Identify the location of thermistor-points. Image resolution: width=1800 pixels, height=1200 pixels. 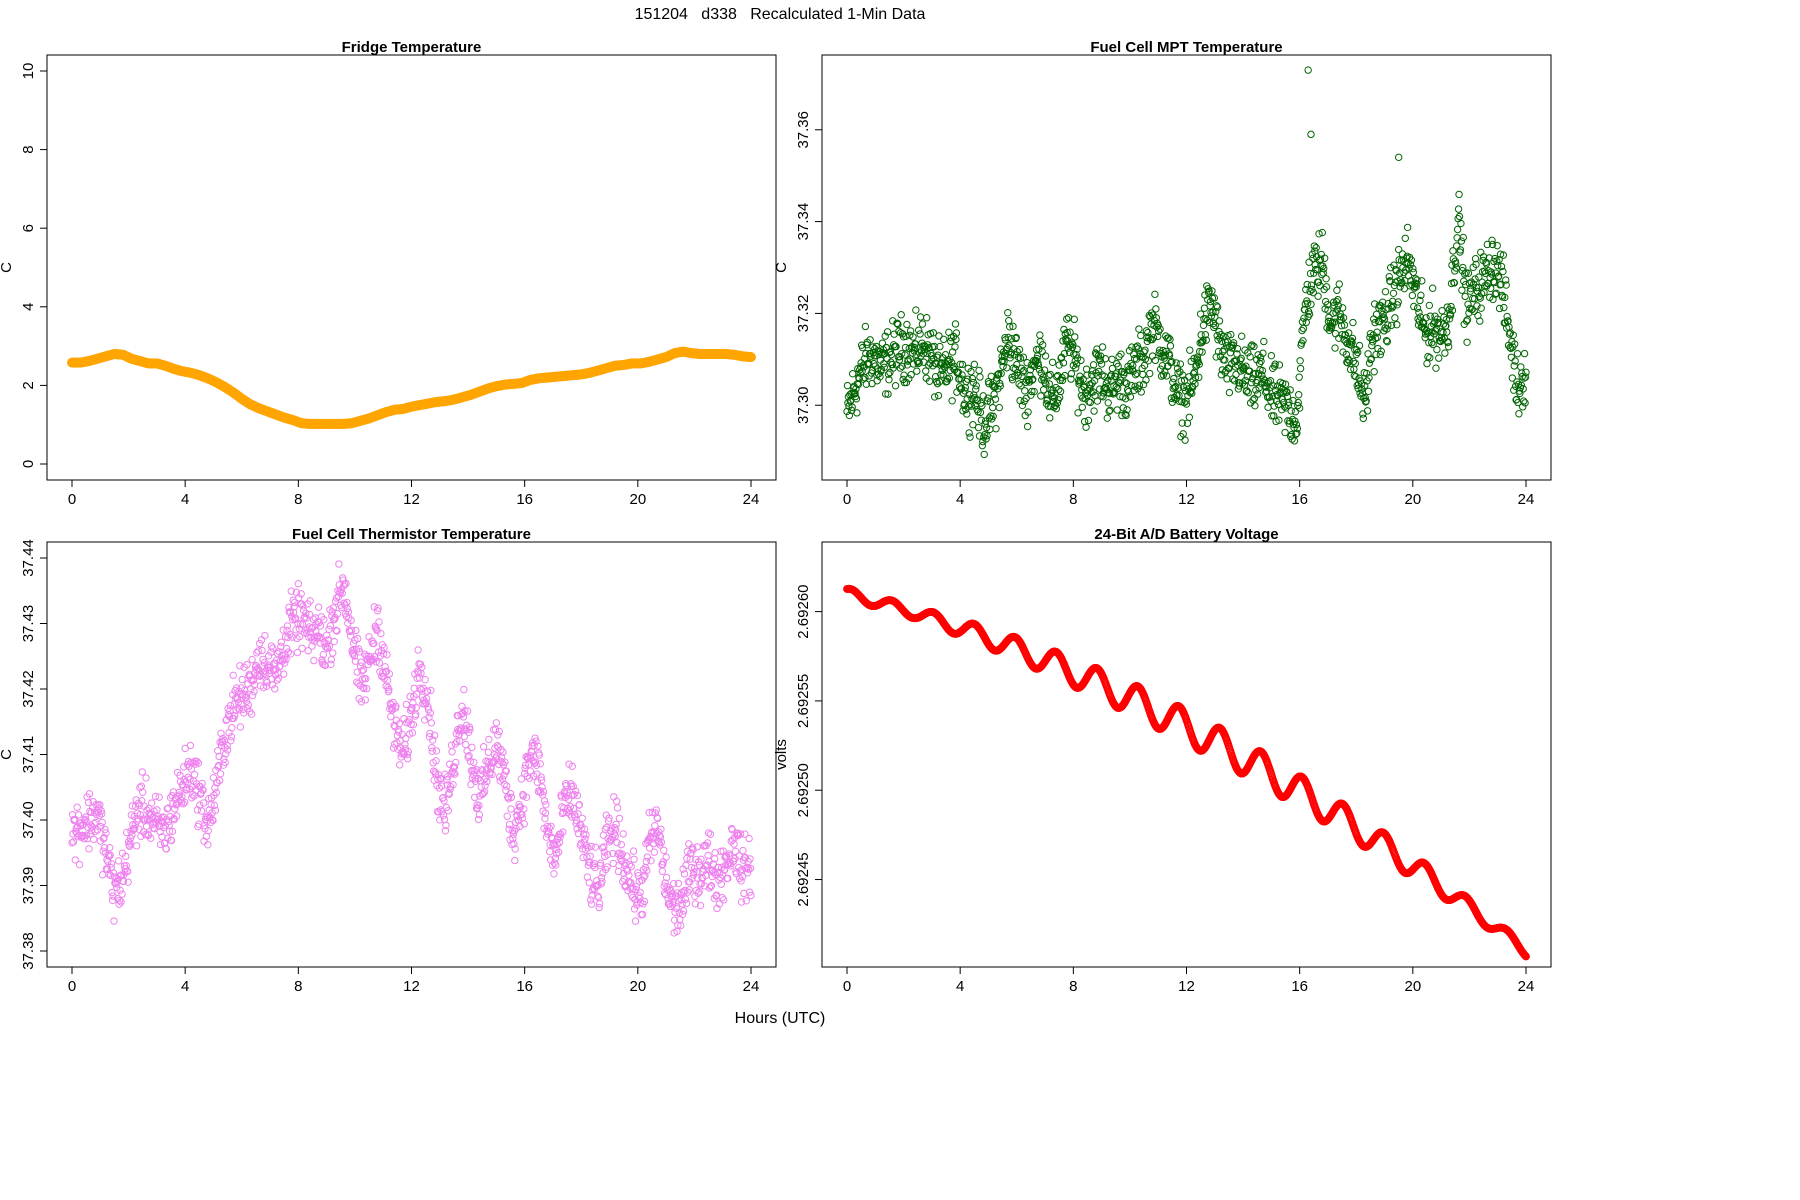
(411, 748).